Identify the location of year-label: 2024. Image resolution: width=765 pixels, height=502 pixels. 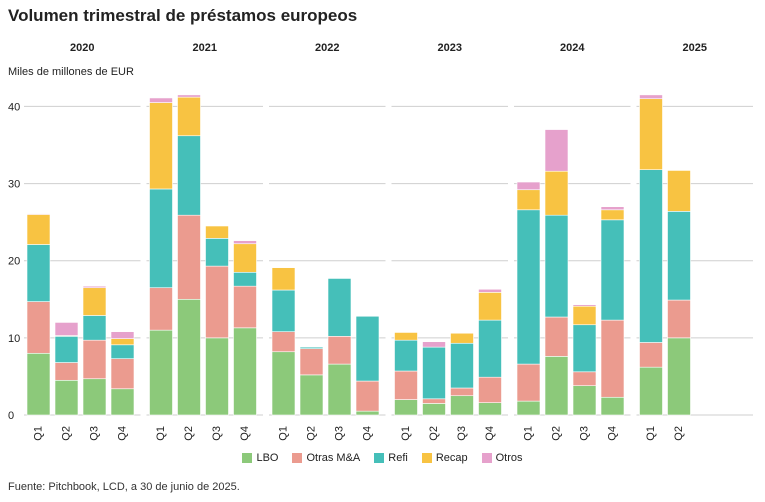
(572, 48).